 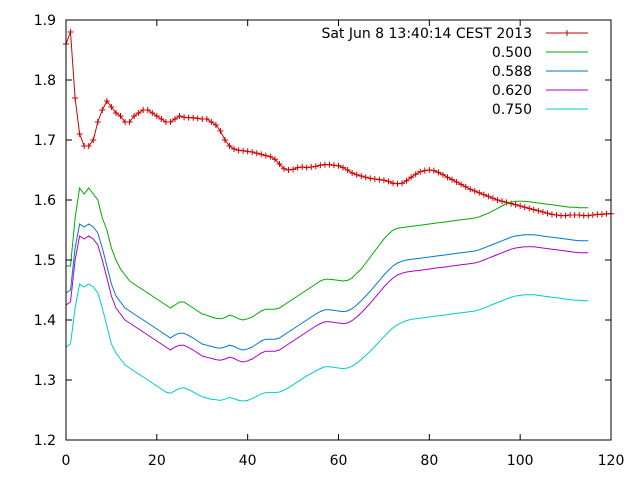 I want to click on legend-label-4: 0.750, so click(x=512, y=110).